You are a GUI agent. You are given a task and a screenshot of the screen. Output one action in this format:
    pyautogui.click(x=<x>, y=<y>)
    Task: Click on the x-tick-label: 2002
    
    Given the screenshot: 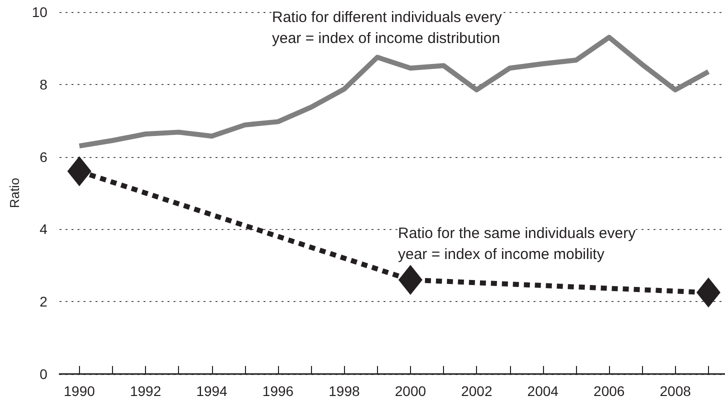 What is the action you would take?
    pyautogui.click(x=476, y=391)
    